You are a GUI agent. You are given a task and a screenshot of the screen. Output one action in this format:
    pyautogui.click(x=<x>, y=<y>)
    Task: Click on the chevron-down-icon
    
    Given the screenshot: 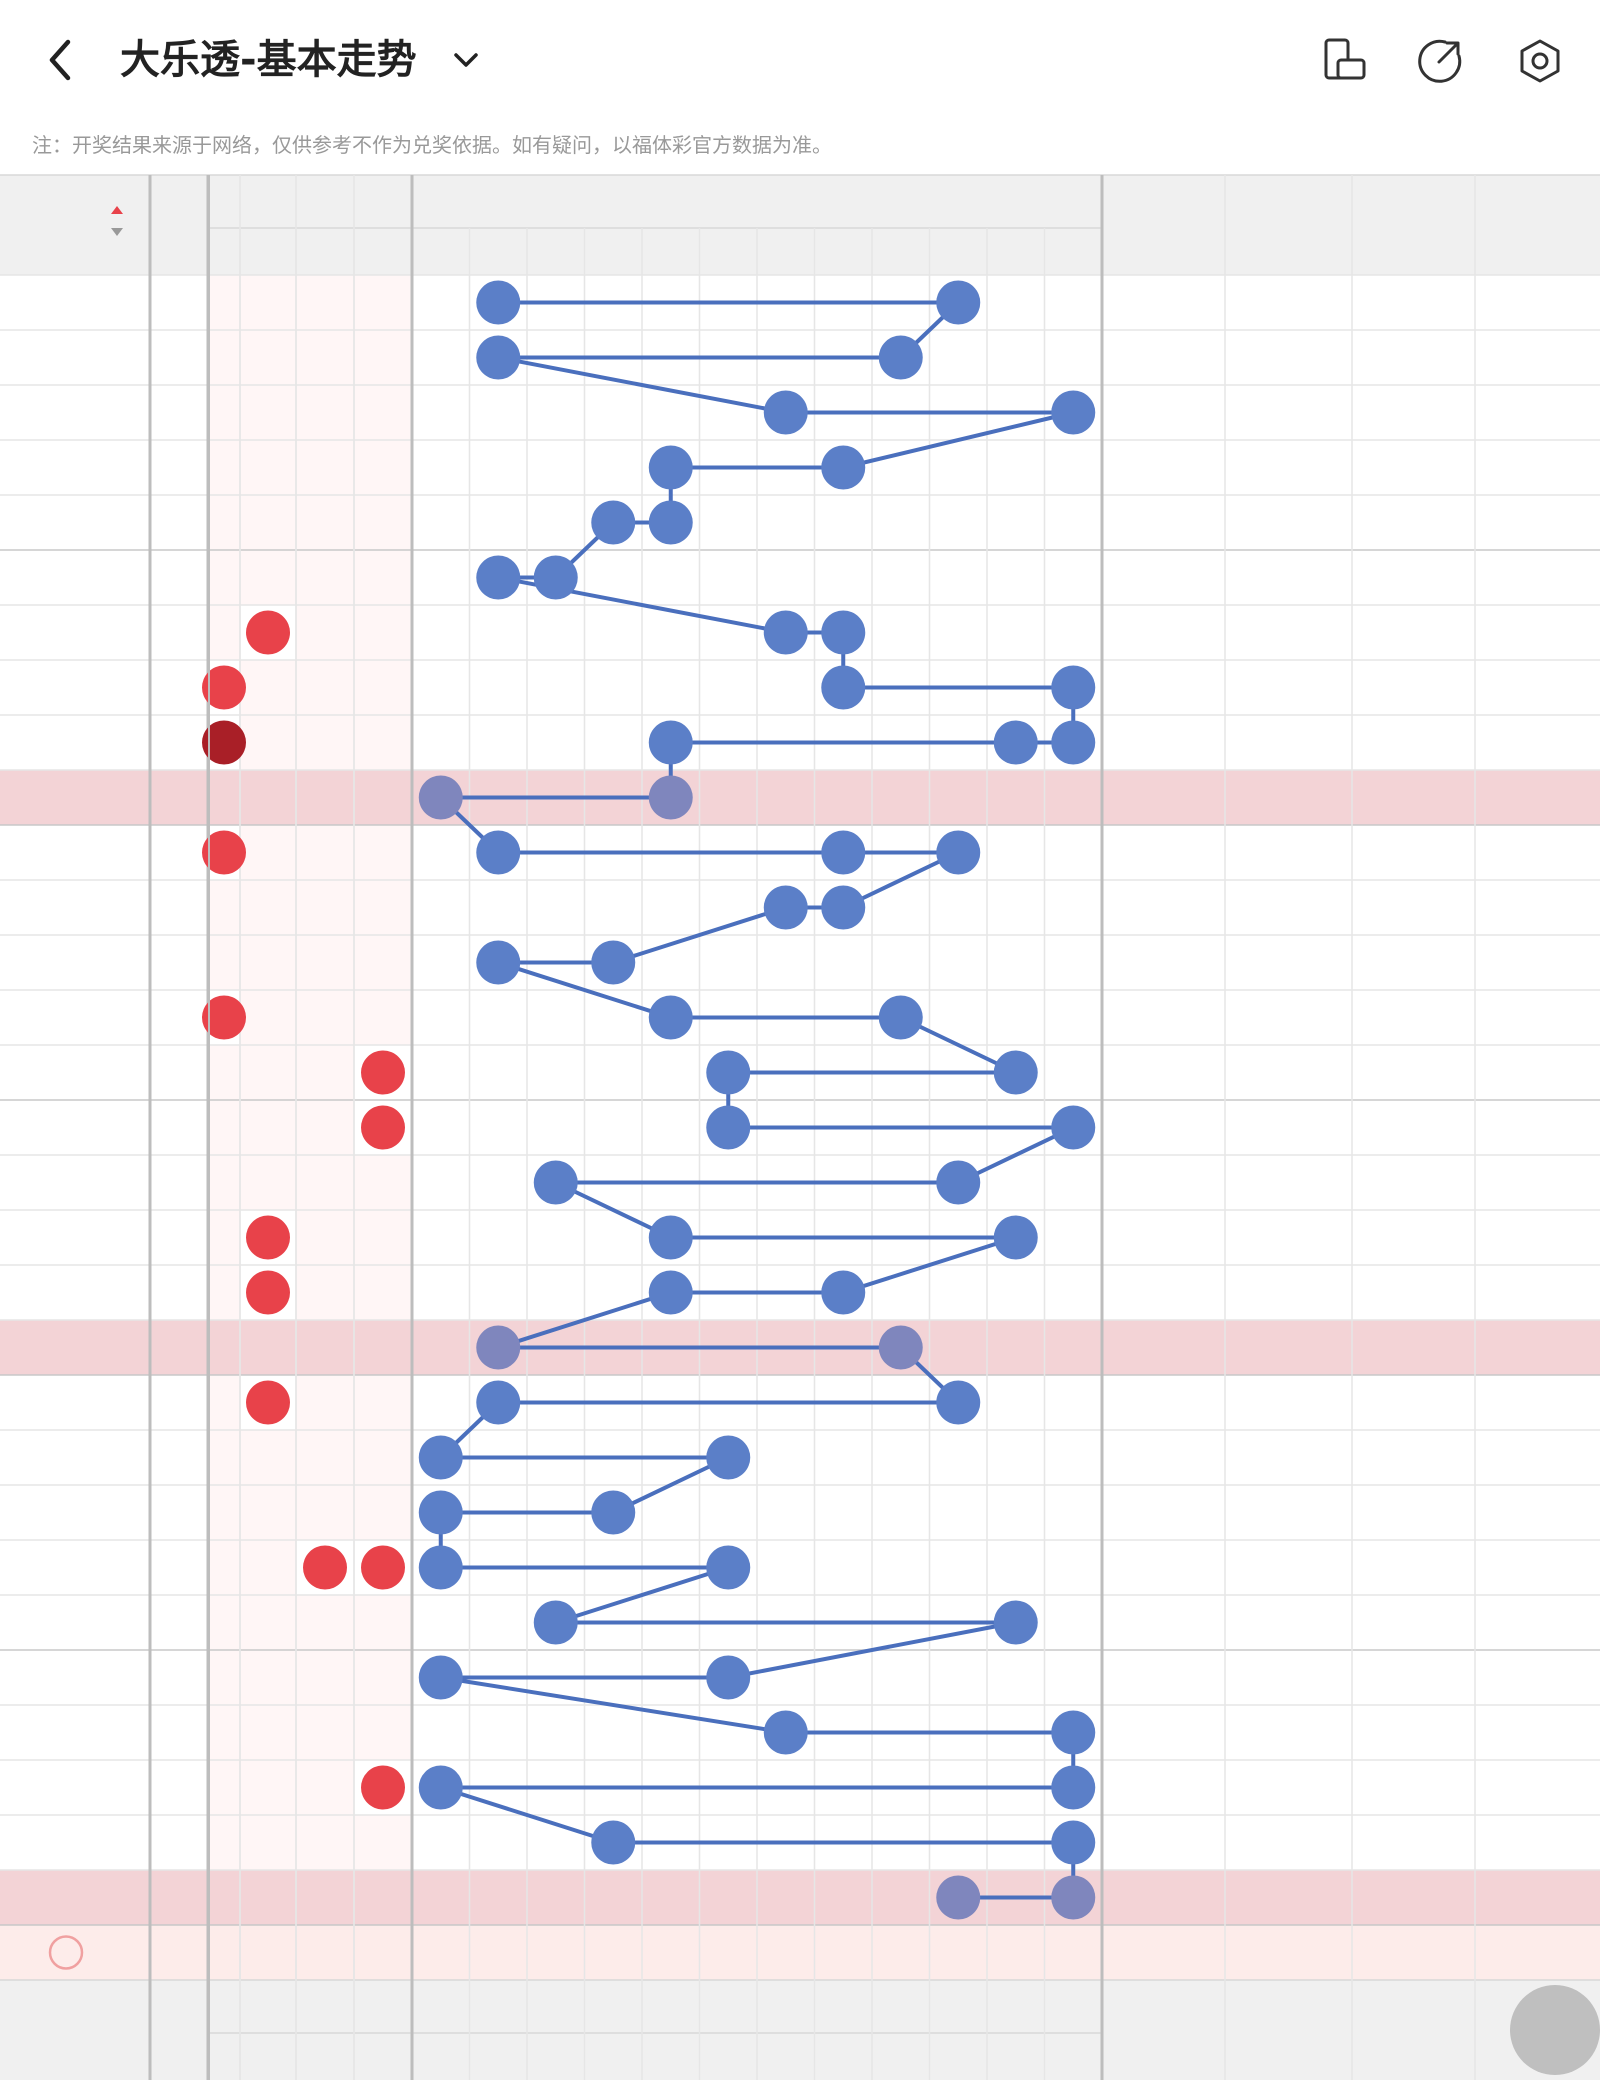 What is the action you would take?
    pyautogui.click(x=466, y=60)
    